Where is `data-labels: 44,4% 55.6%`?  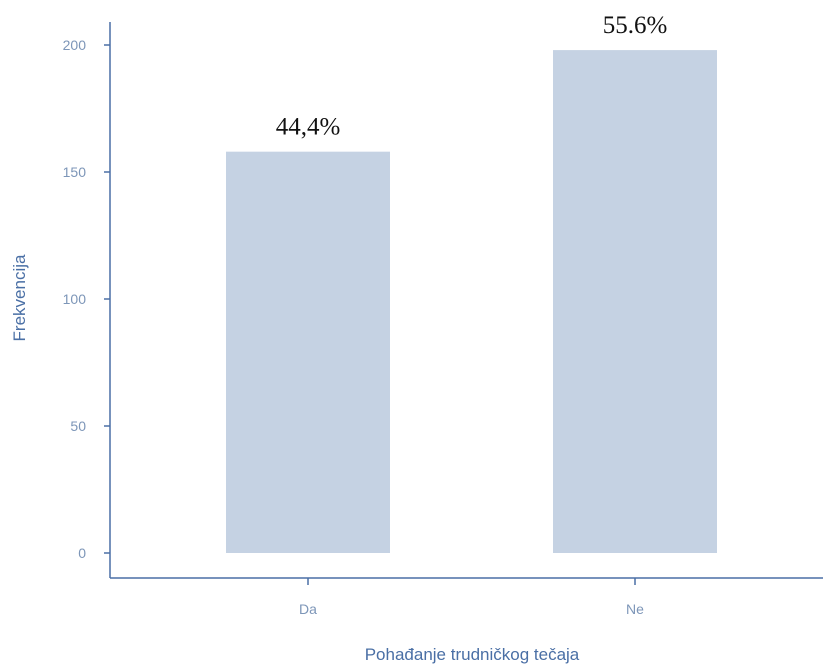
data-labels: 44,4% 55.6% is located at coordinates (472, 76).